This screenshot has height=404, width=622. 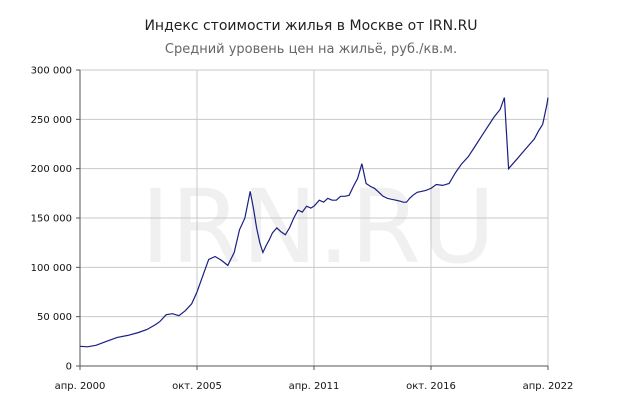 What do you see at coordinates (314, 386) in the screenshot?
I see `x-tick-label: апр. 2011` at bounding box center [314, 386].